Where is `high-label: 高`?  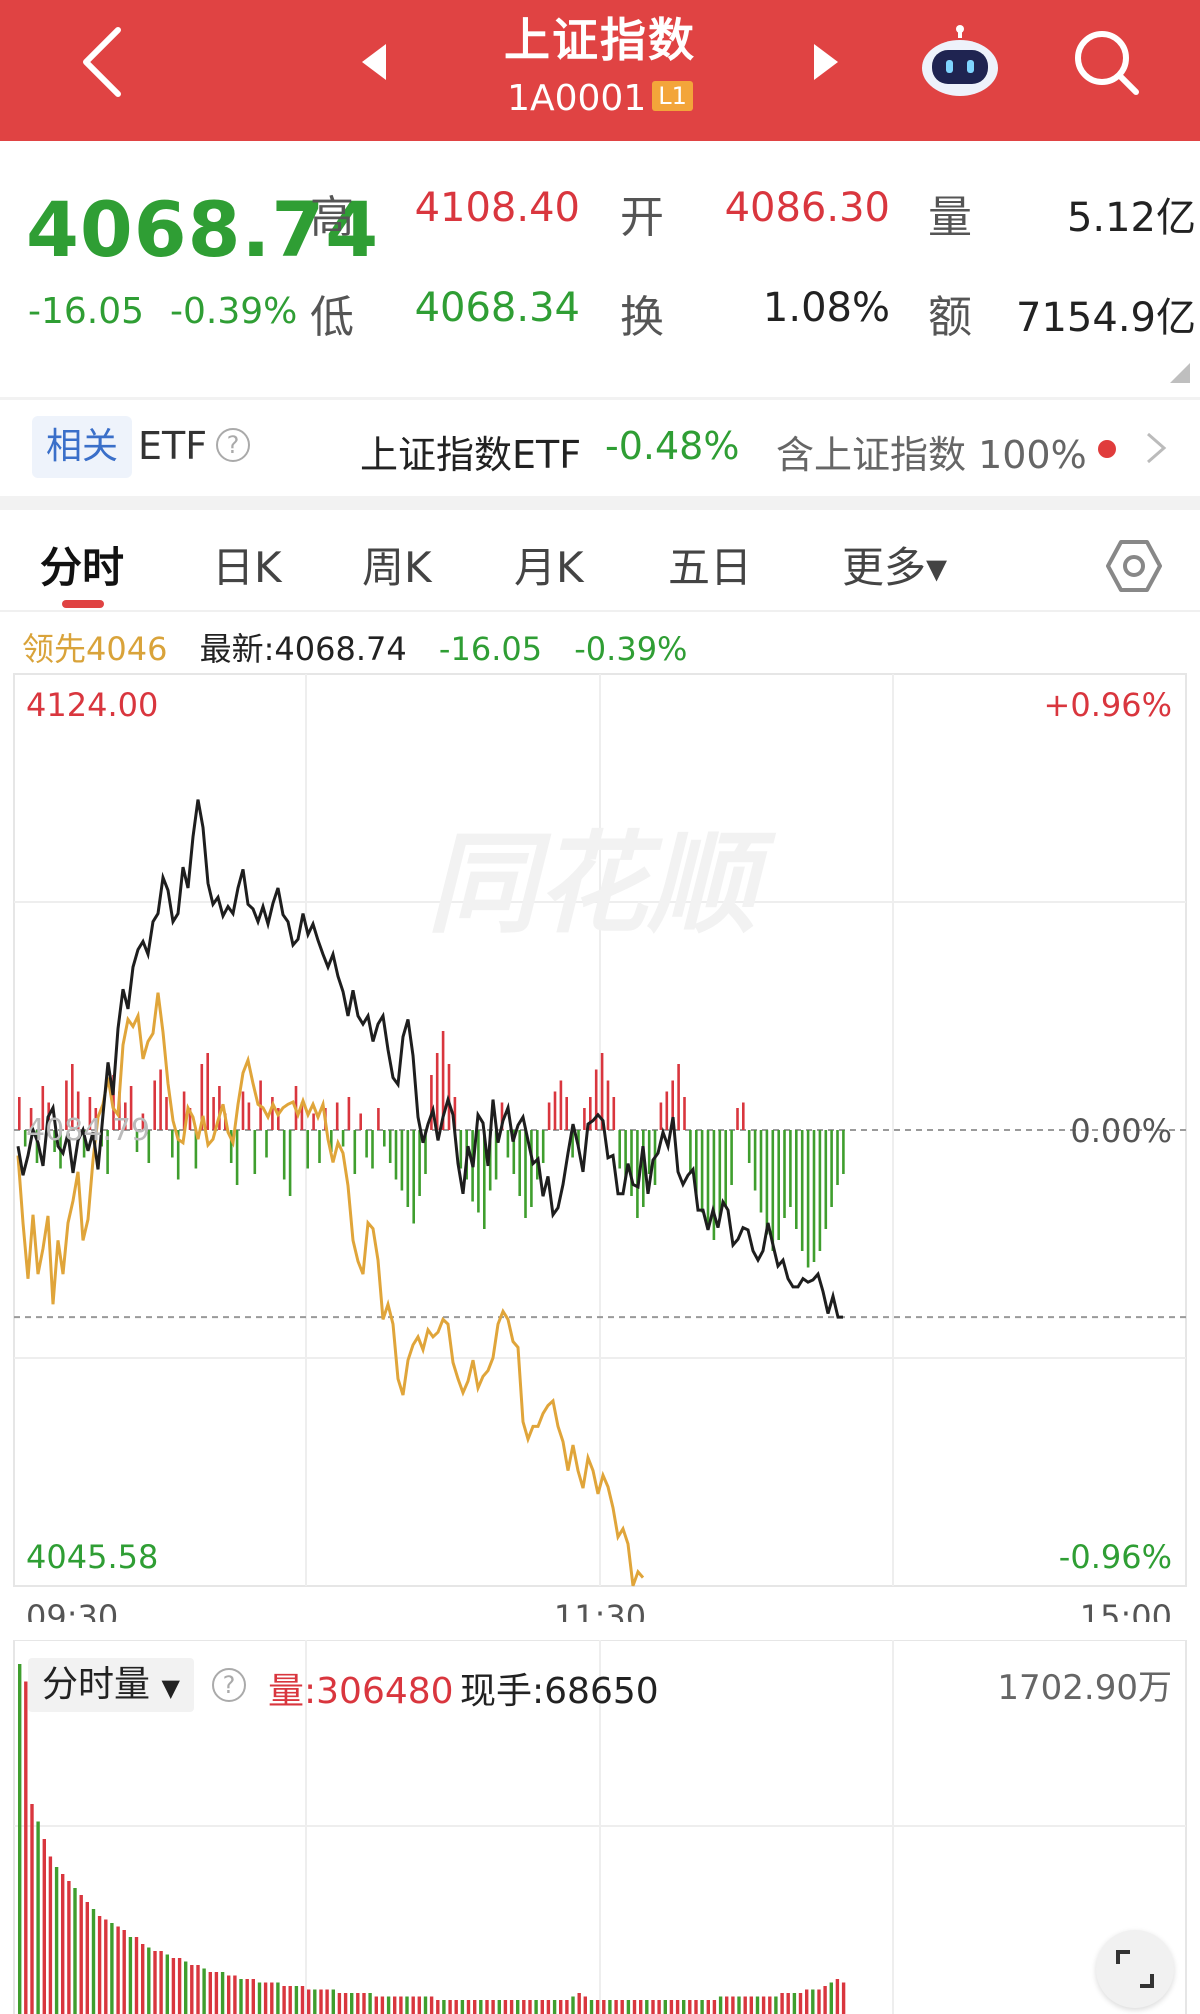 high-label: 高 is located at coordinates (332, 217).